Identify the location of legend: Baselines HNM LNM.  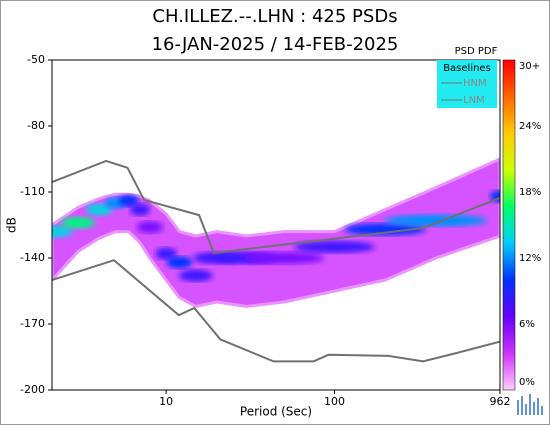
(467, 84).